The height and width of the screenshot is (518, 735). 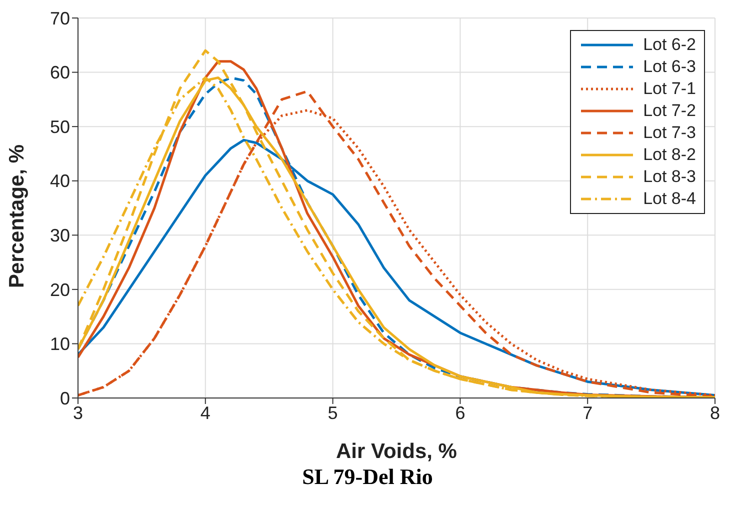 I want to click on y-tick-label: 30, so click(x=60, y=236).